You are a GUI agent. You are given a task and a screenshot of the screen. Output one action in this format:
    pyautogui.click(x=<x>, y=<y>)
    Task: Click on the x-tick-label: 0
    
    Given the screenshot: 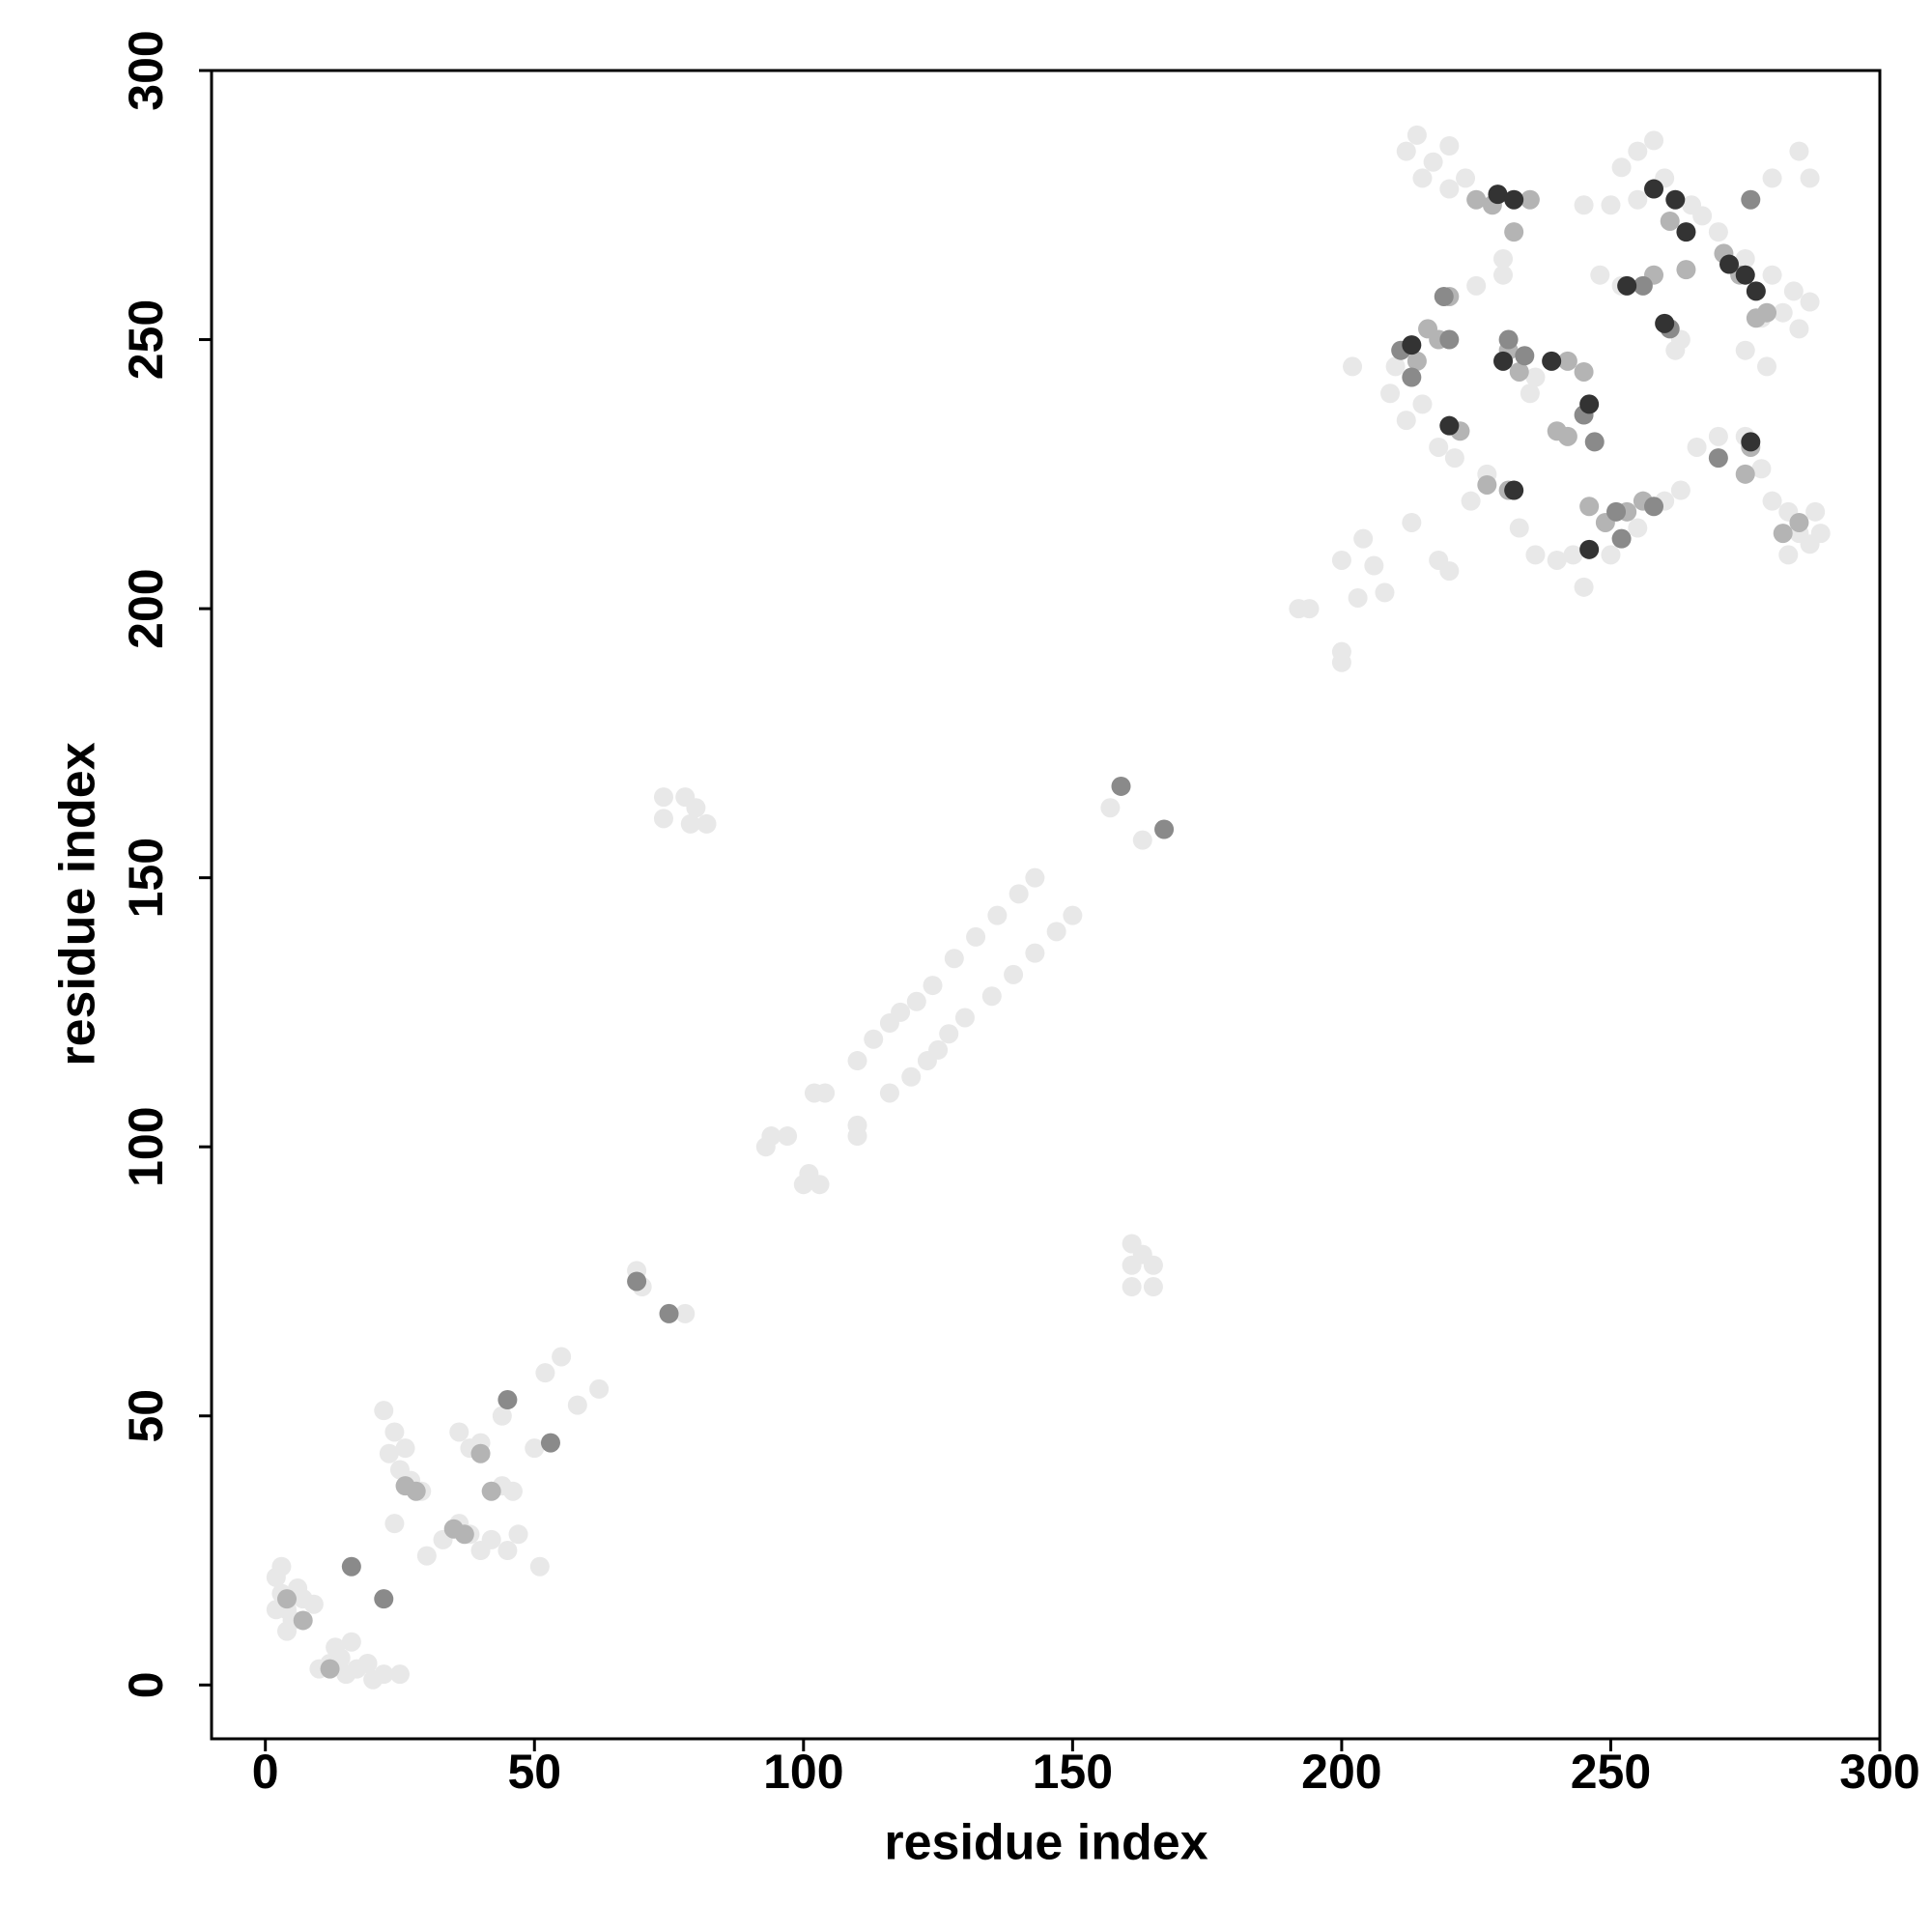 What is the action you would take?
    pyautogui.click(x=265, y=1772)
    